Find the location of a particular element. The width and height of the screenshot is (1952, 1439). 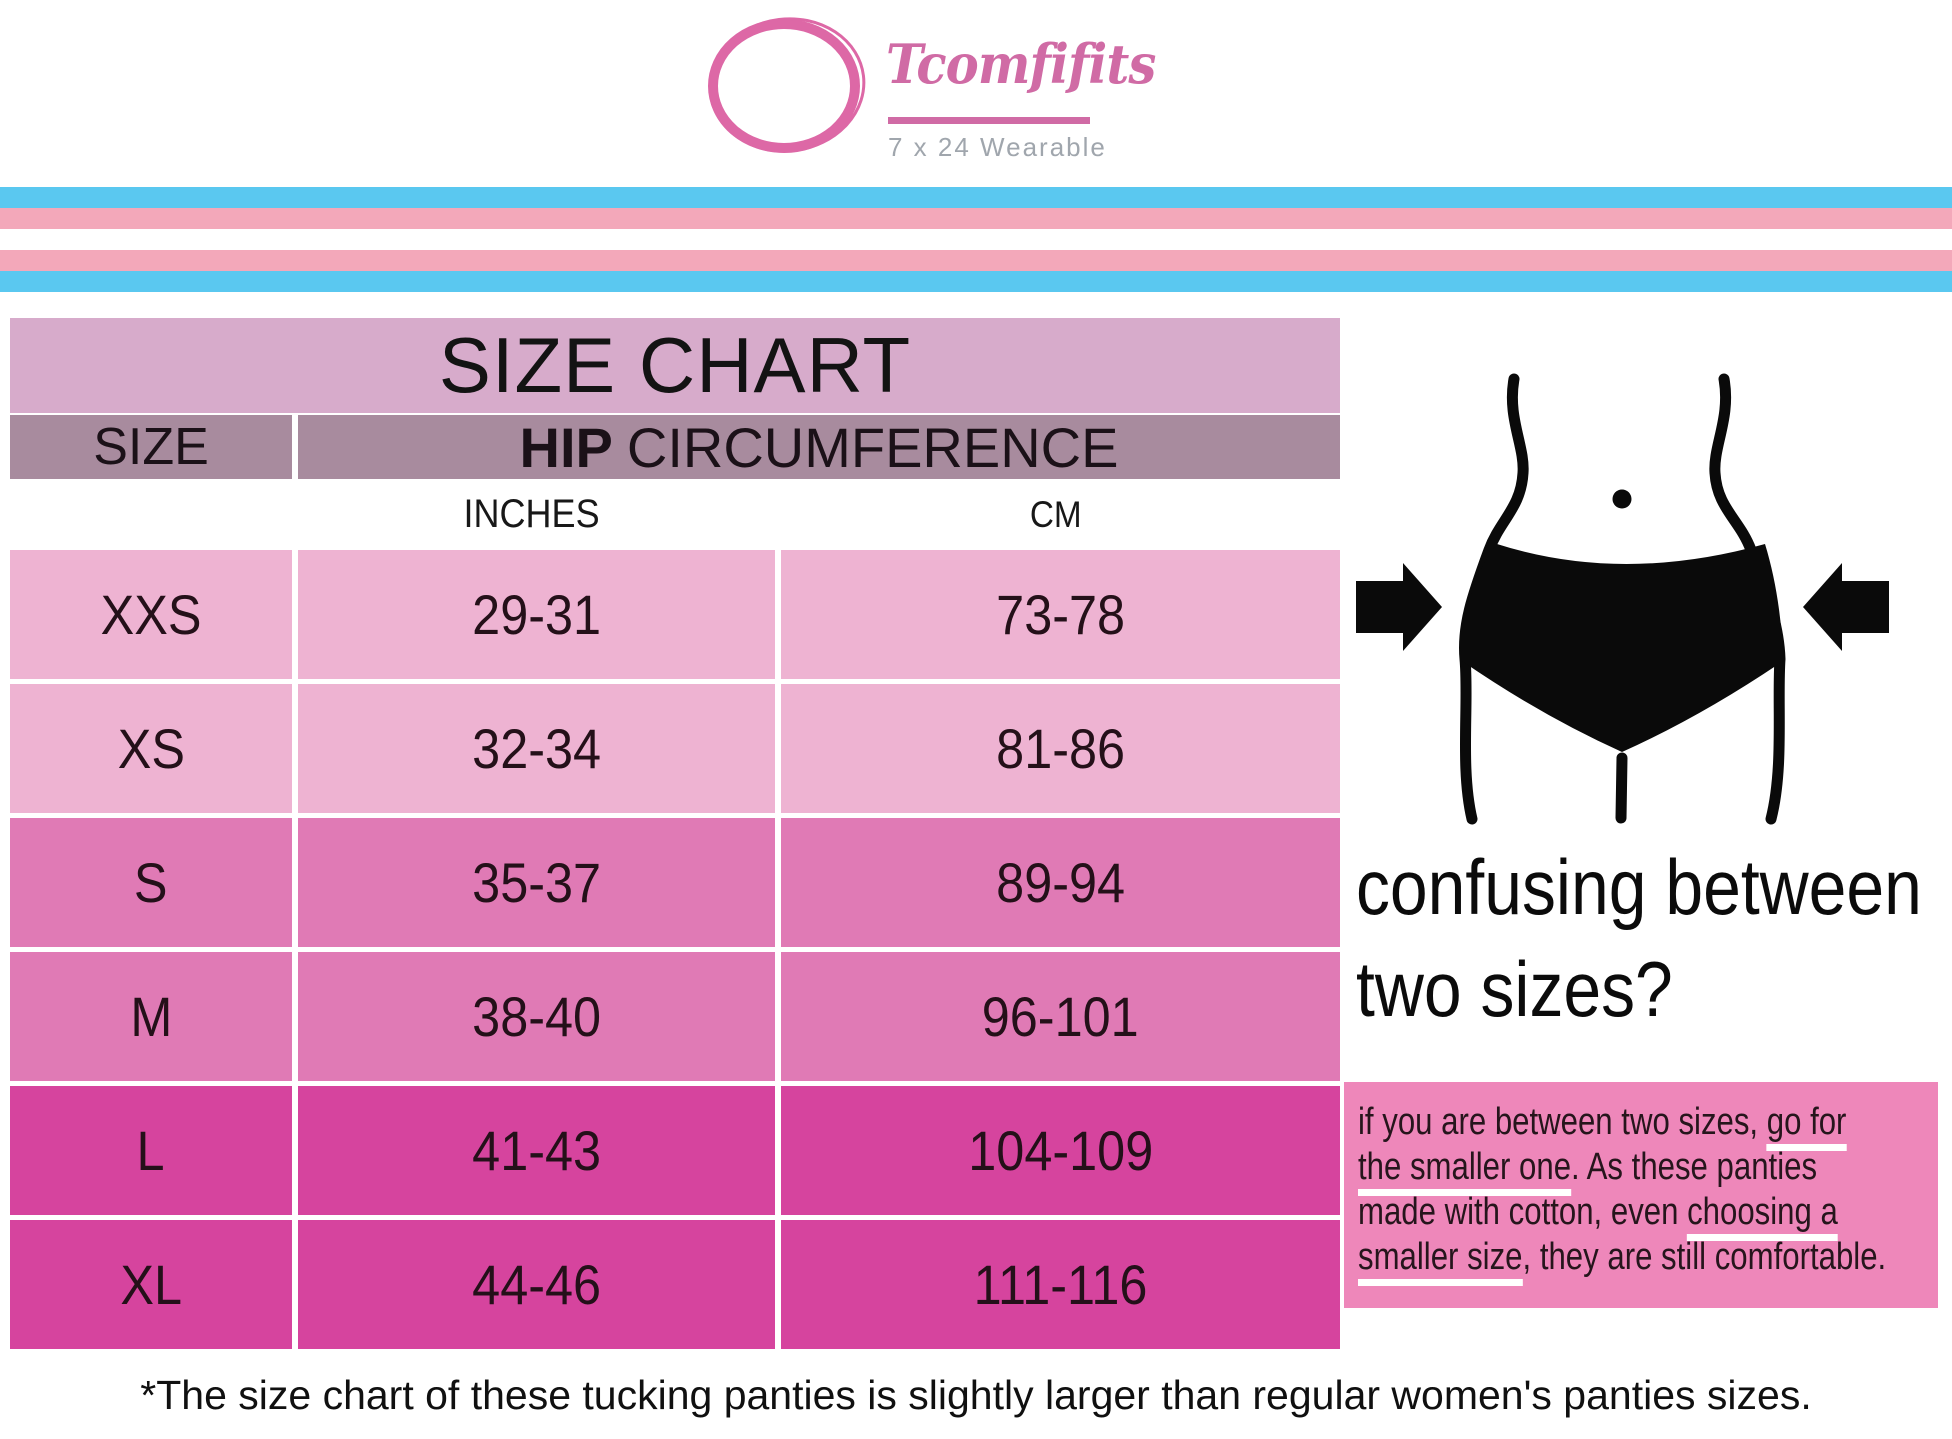

navel-dot is located at coordinates (1622, 499).